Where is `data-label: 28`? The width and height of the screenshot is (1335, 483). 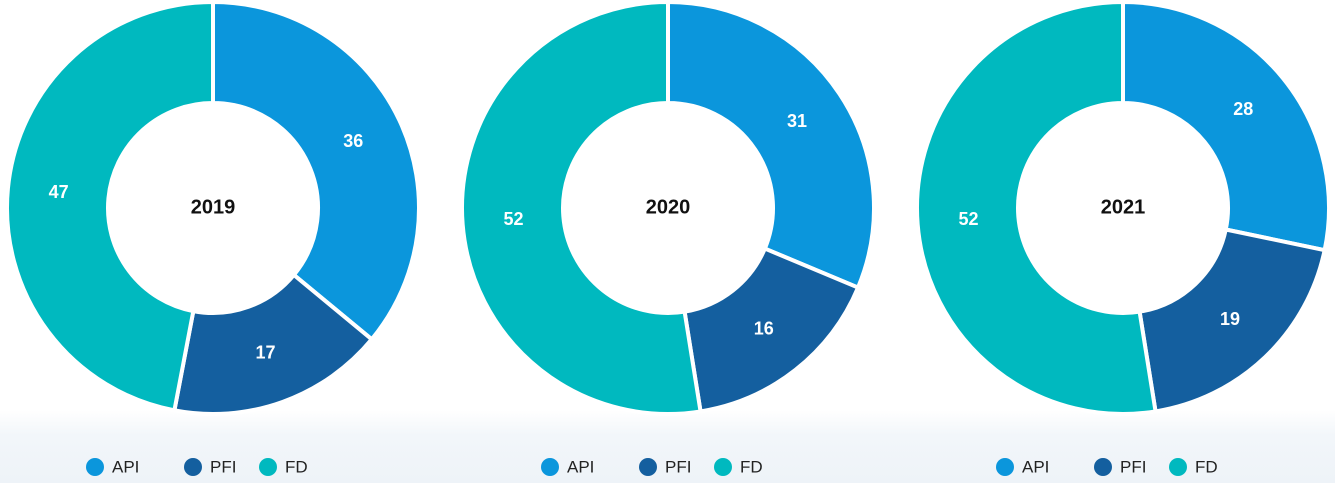 data-label: 28 is located at coordinates (1243, 109).